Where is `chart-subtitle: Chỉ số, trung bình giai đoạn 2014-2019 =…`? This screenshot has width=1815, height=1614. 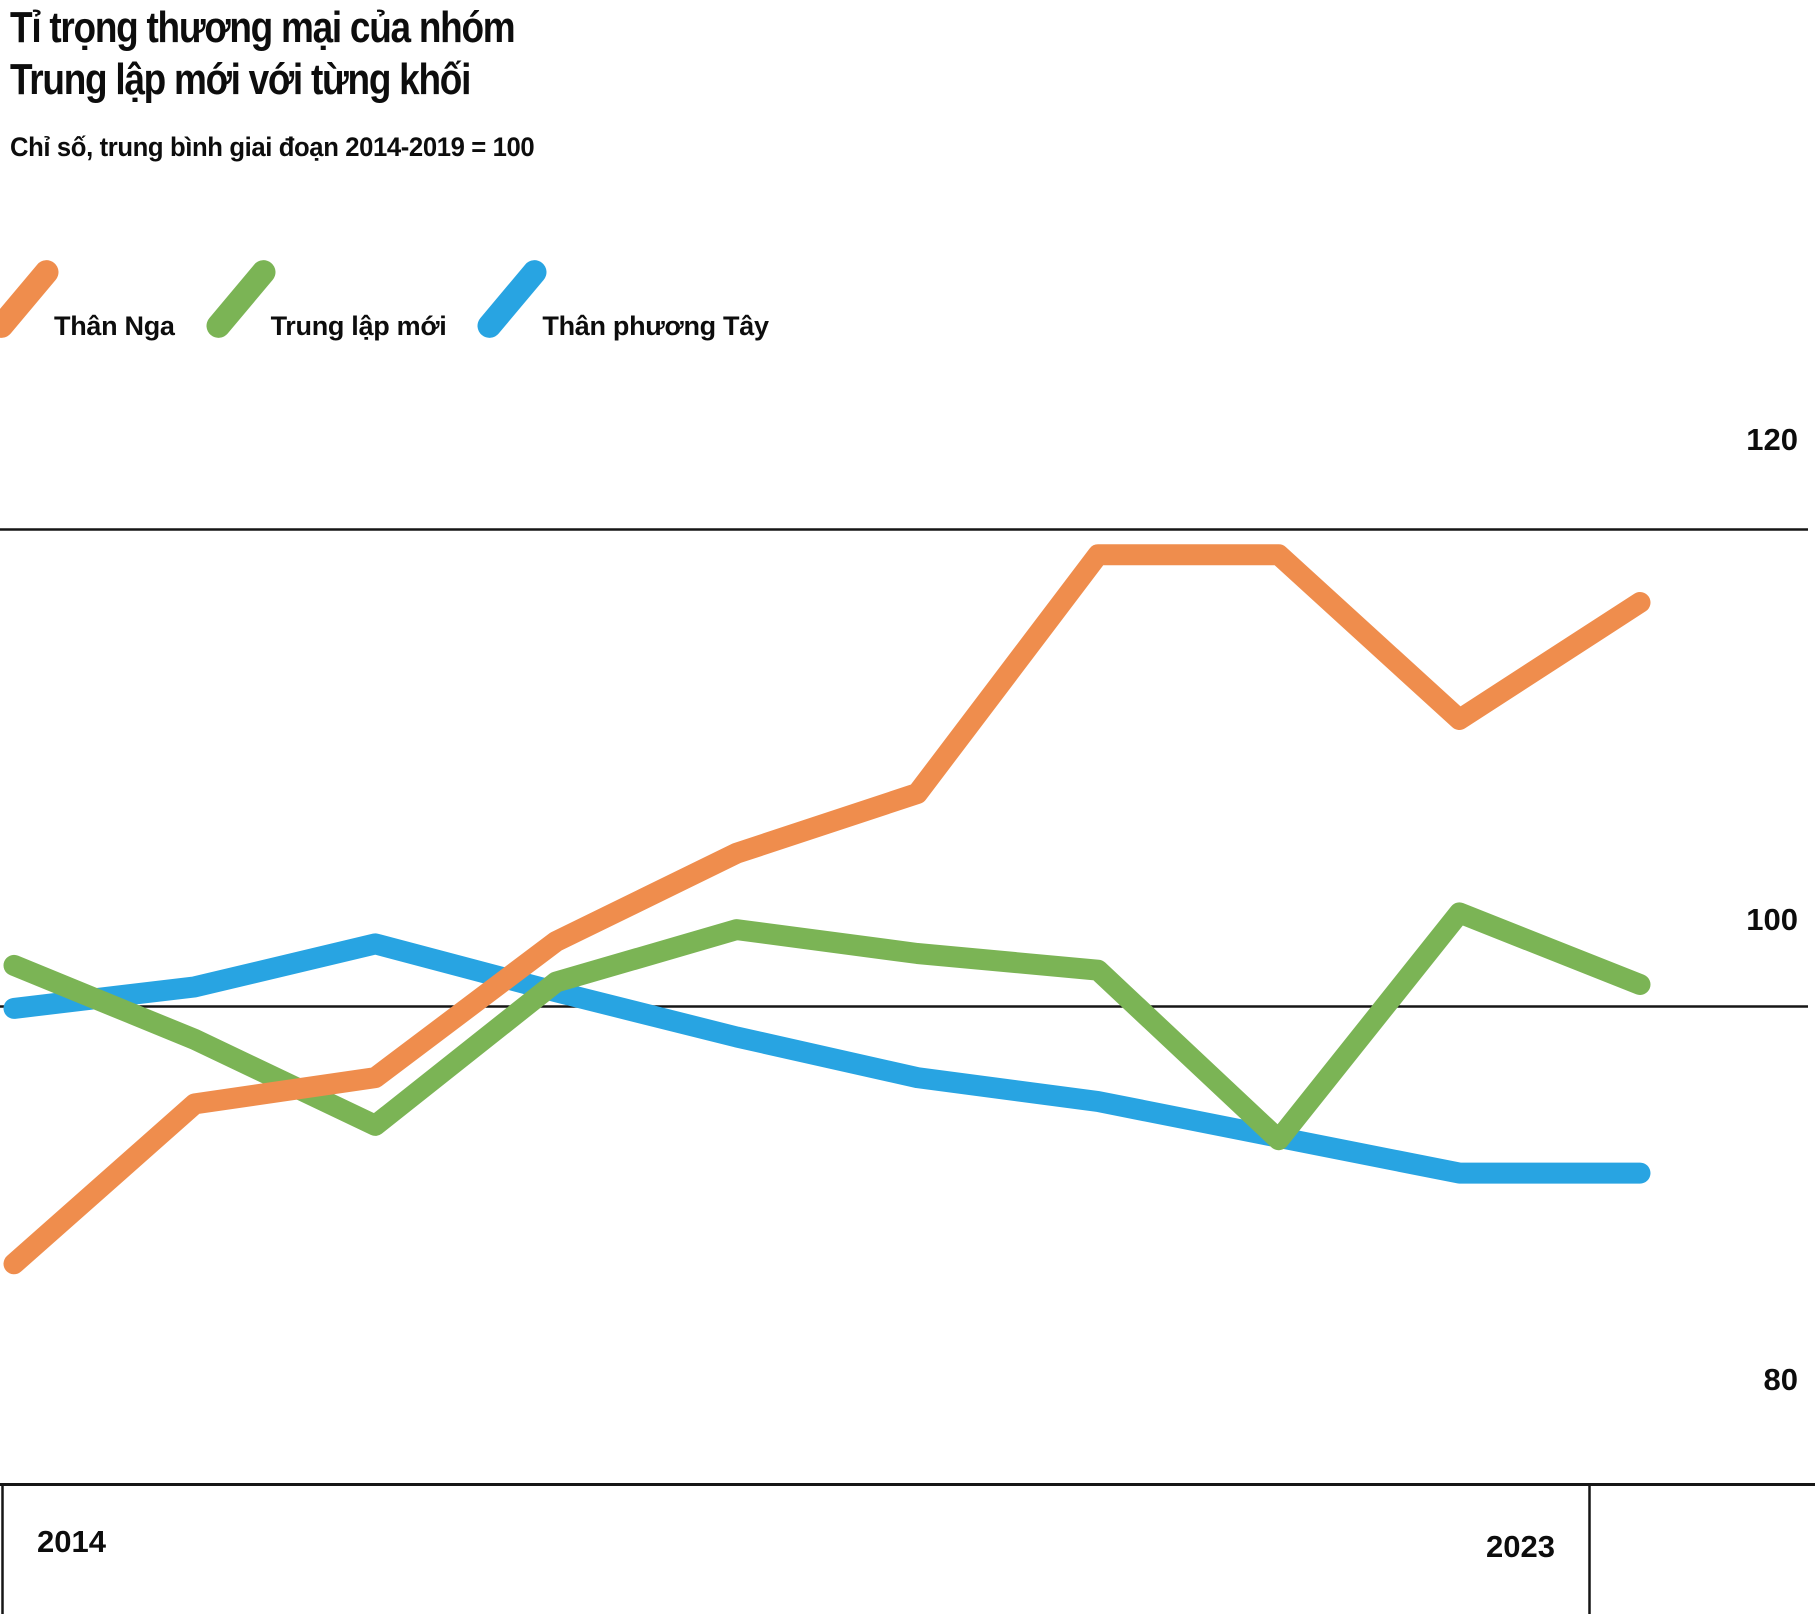
chart-subtitle: Chỉ số, trung bình giai đoạn 2014-2019 =… is located at coordinates (272, 147).